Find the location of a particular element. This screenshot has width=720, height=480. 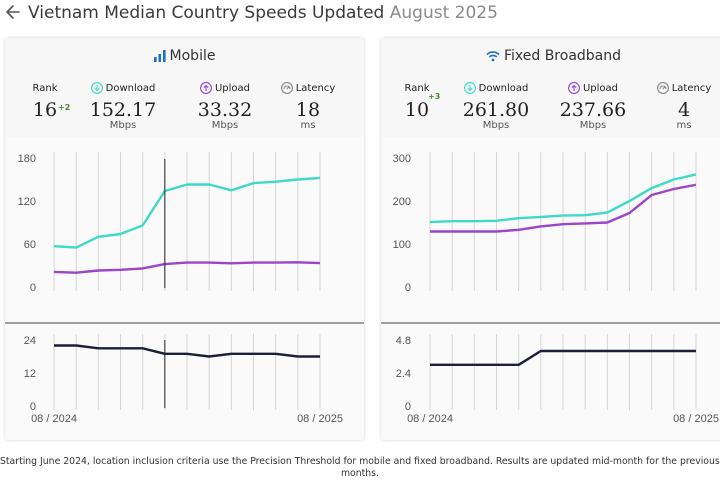

mobile-latency-stat: Latency 18 ms is located at coordinates (308, 106).